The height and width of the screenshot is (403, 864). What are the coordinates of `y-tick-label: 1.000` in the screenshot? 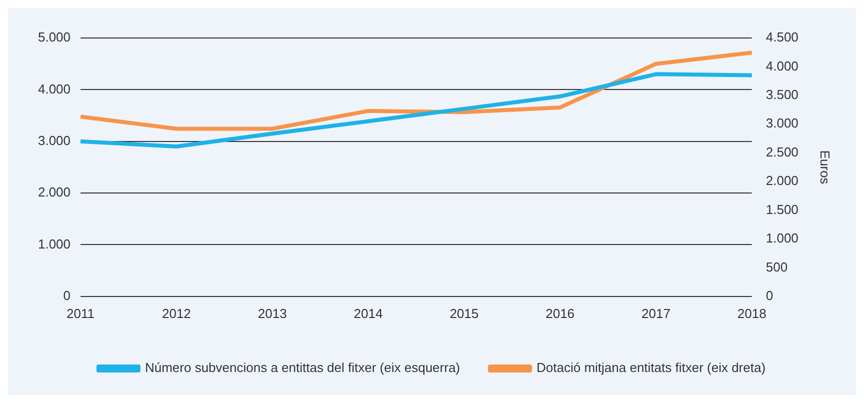 It's located at (54, 244).